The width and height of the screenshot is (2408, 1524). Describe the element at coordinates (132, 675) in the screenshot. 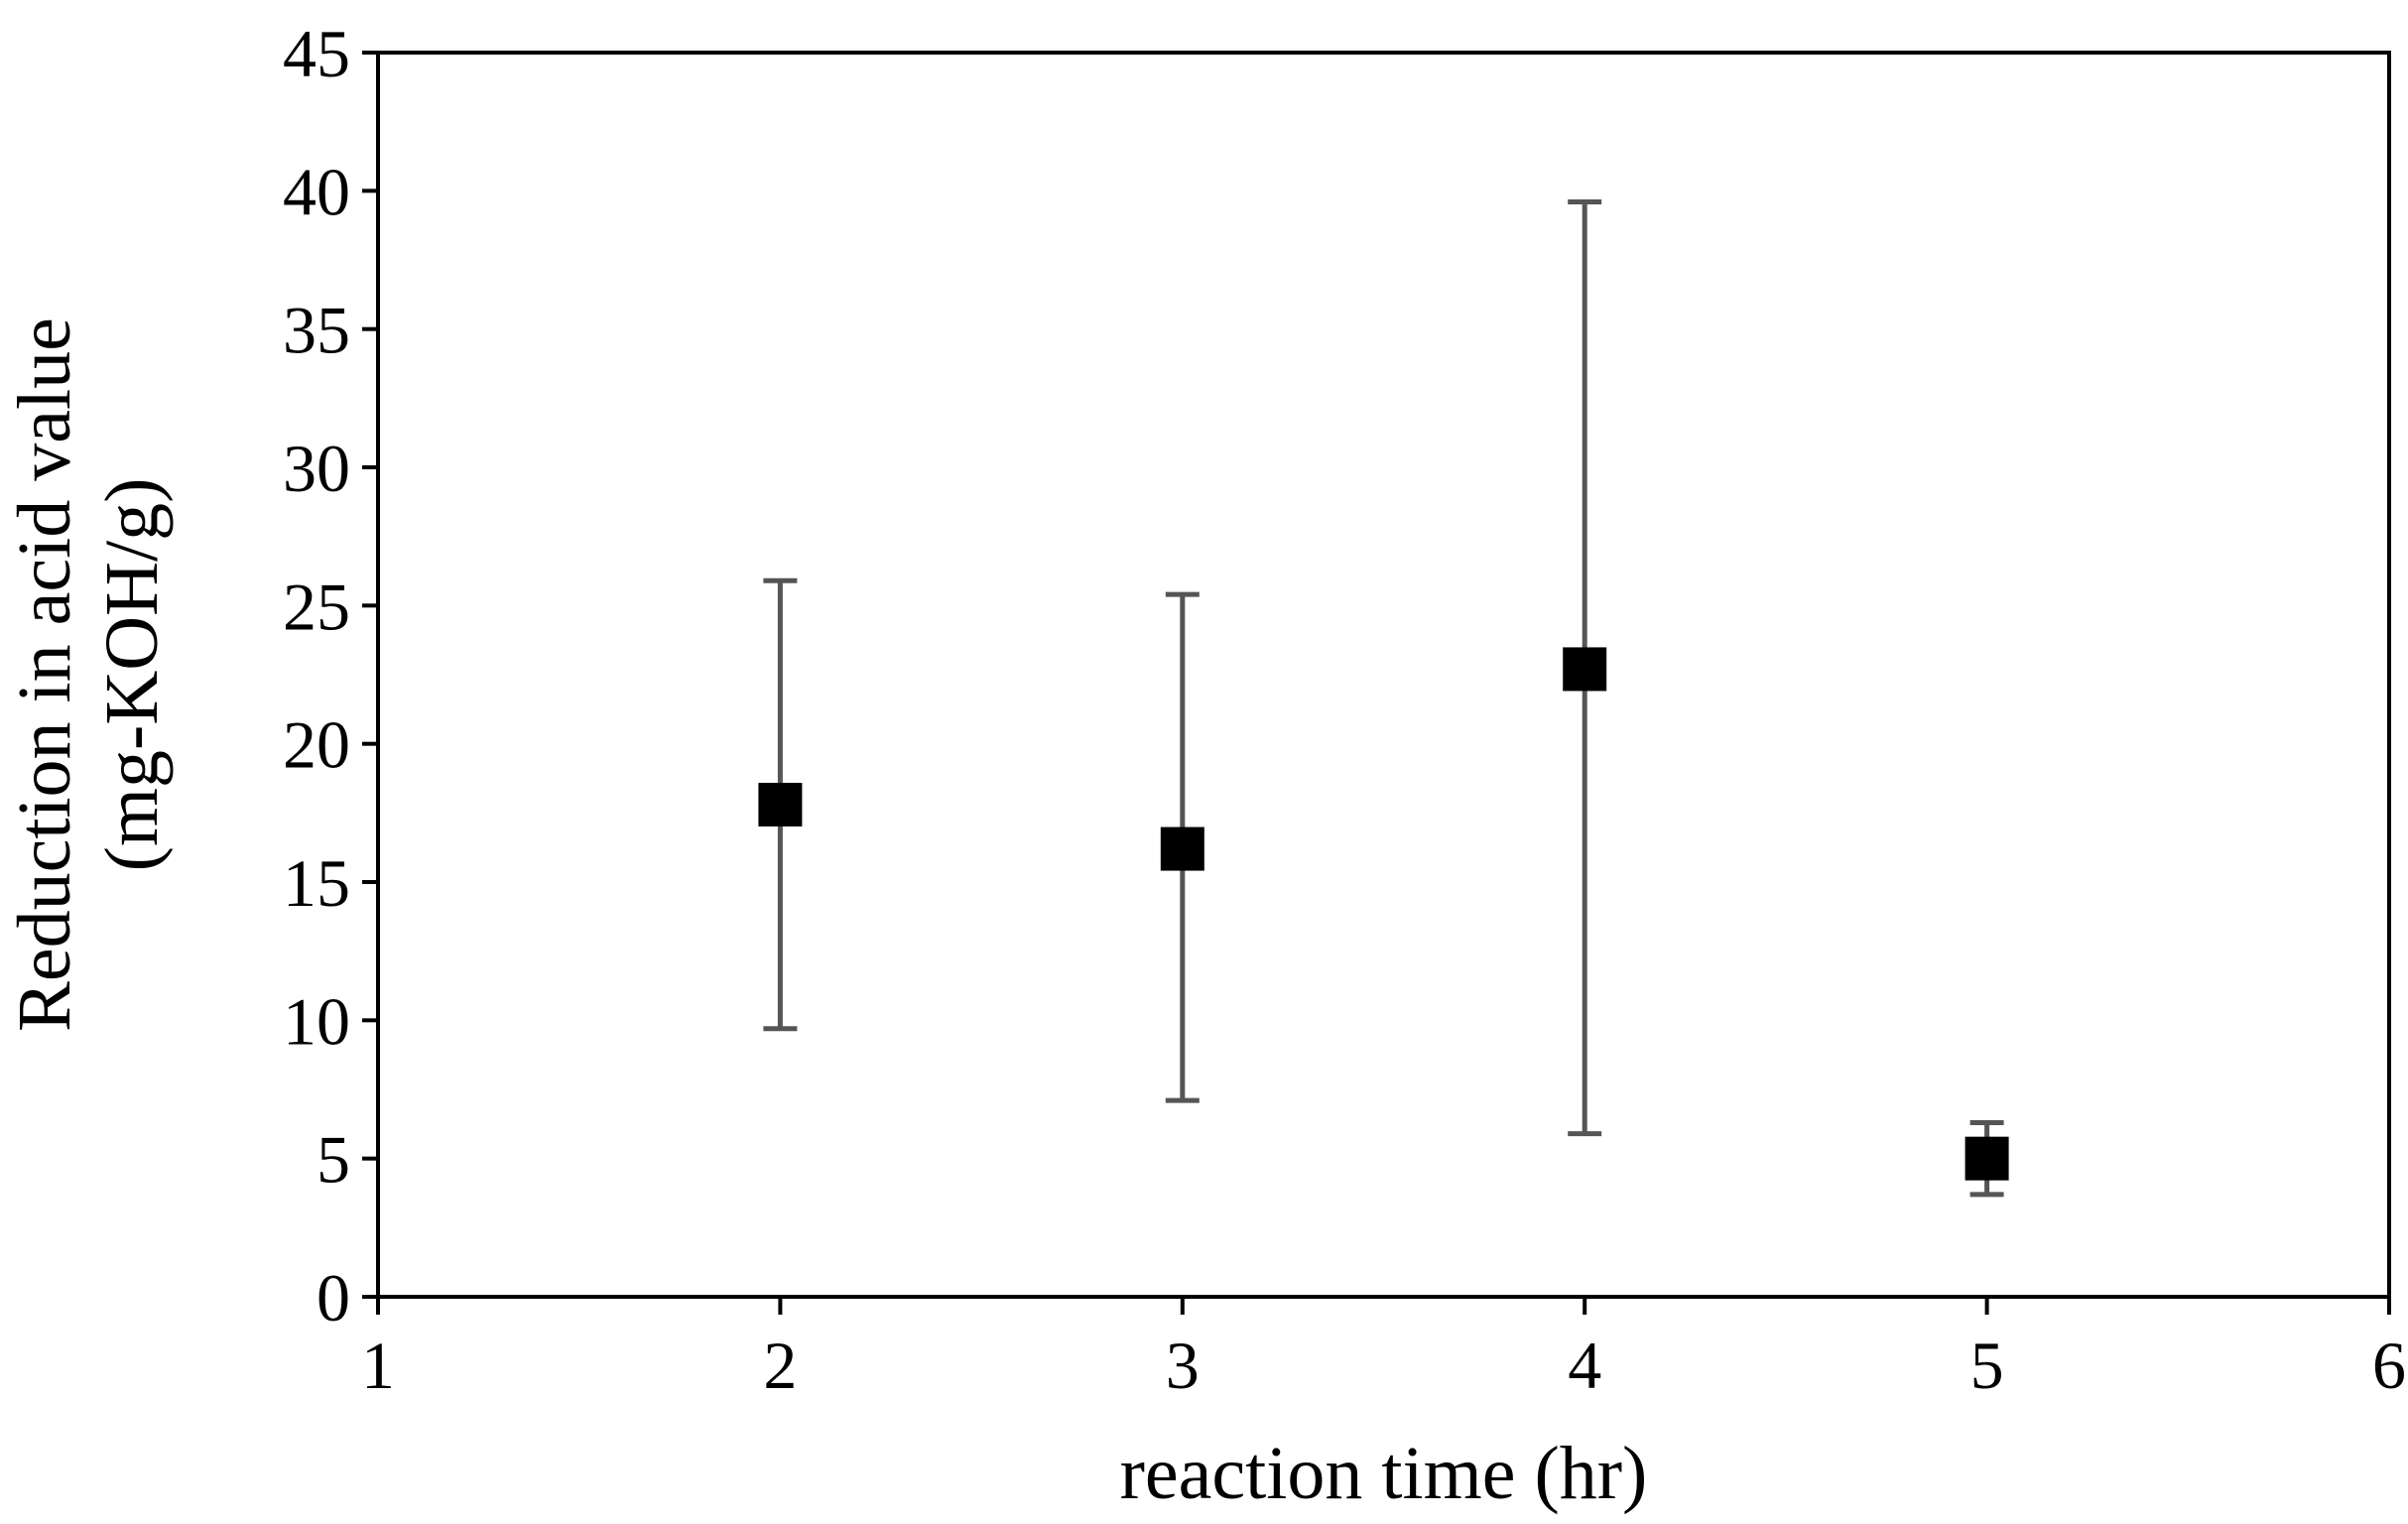

I see `y-axis-title-line-2: (mg-KOH/g)` at that location.